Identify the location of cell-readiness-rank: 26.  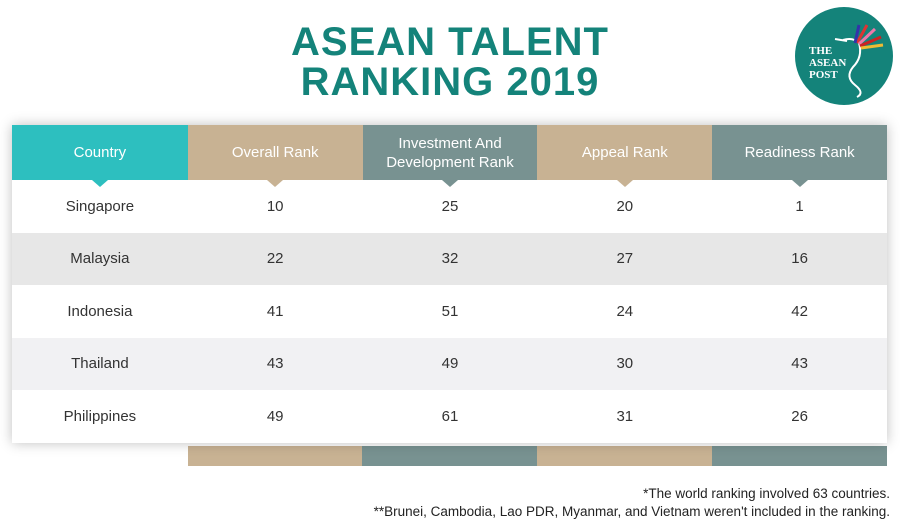
(799, 416).